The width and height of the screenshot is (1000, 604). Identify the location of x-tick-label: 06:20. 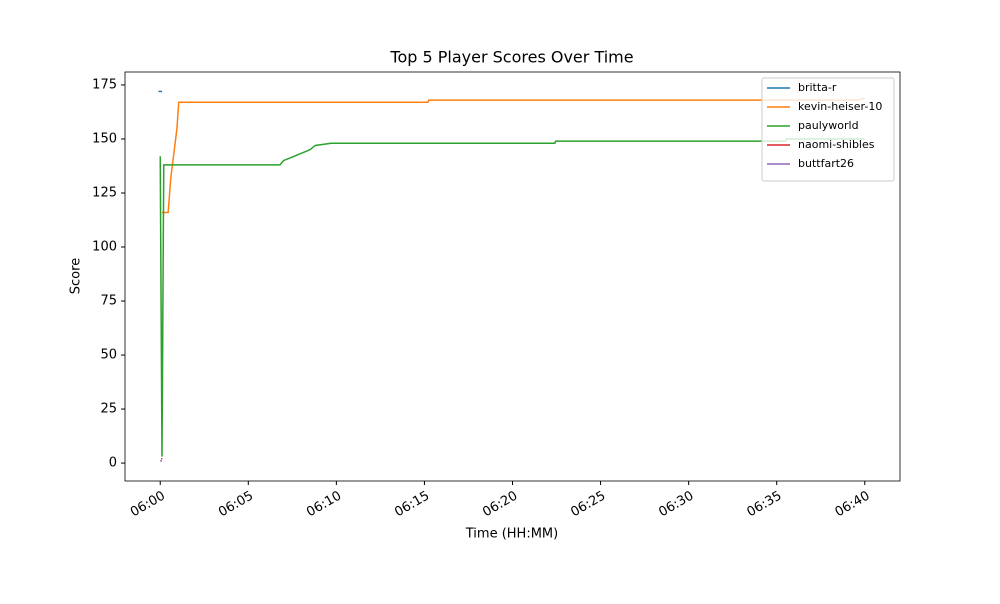
(500, 505).